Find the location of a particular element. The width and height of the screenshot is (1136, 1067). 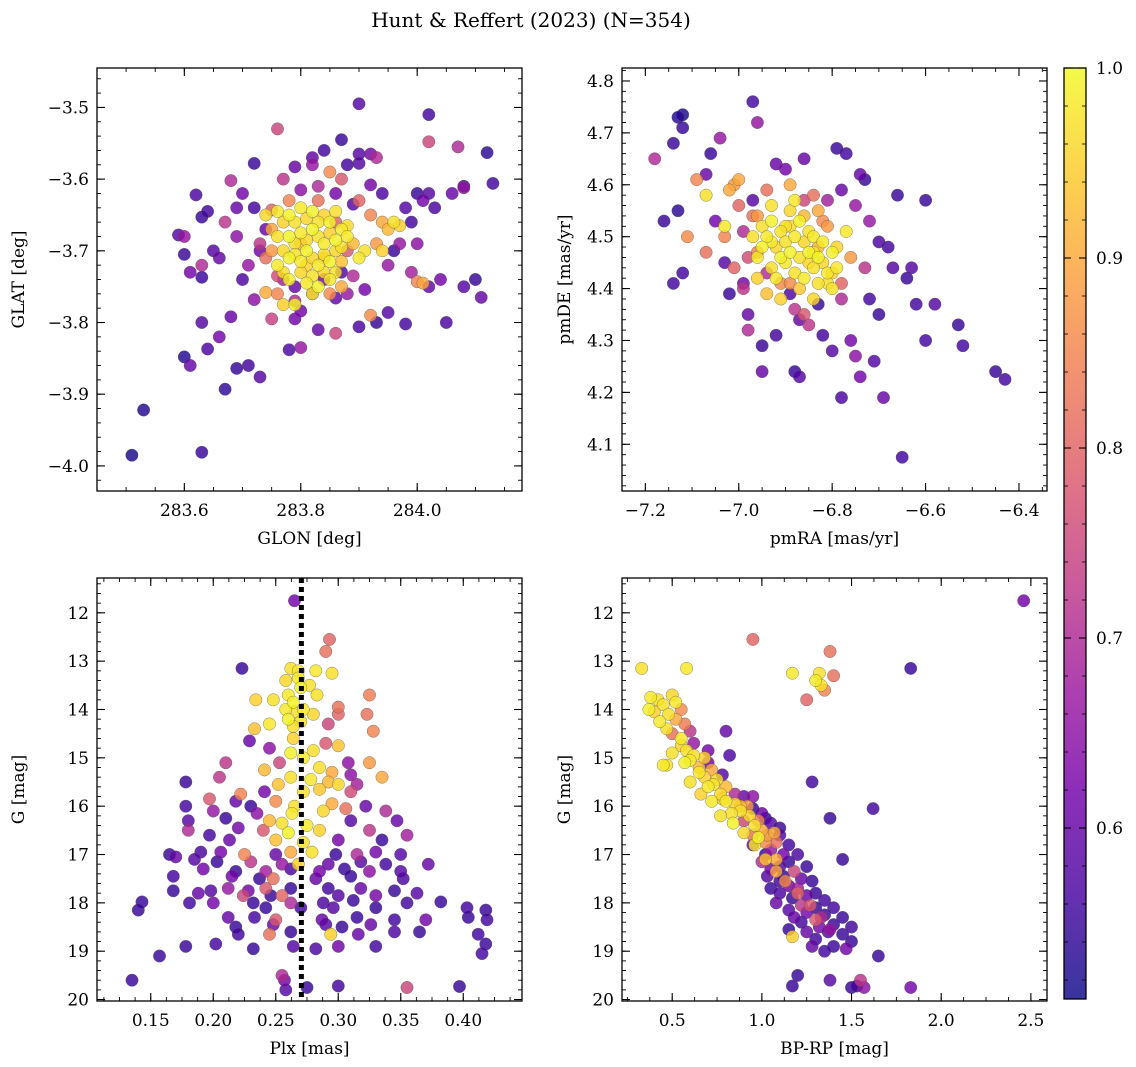

y-tick-label: 4.3 is located at coordinates (600, 341).